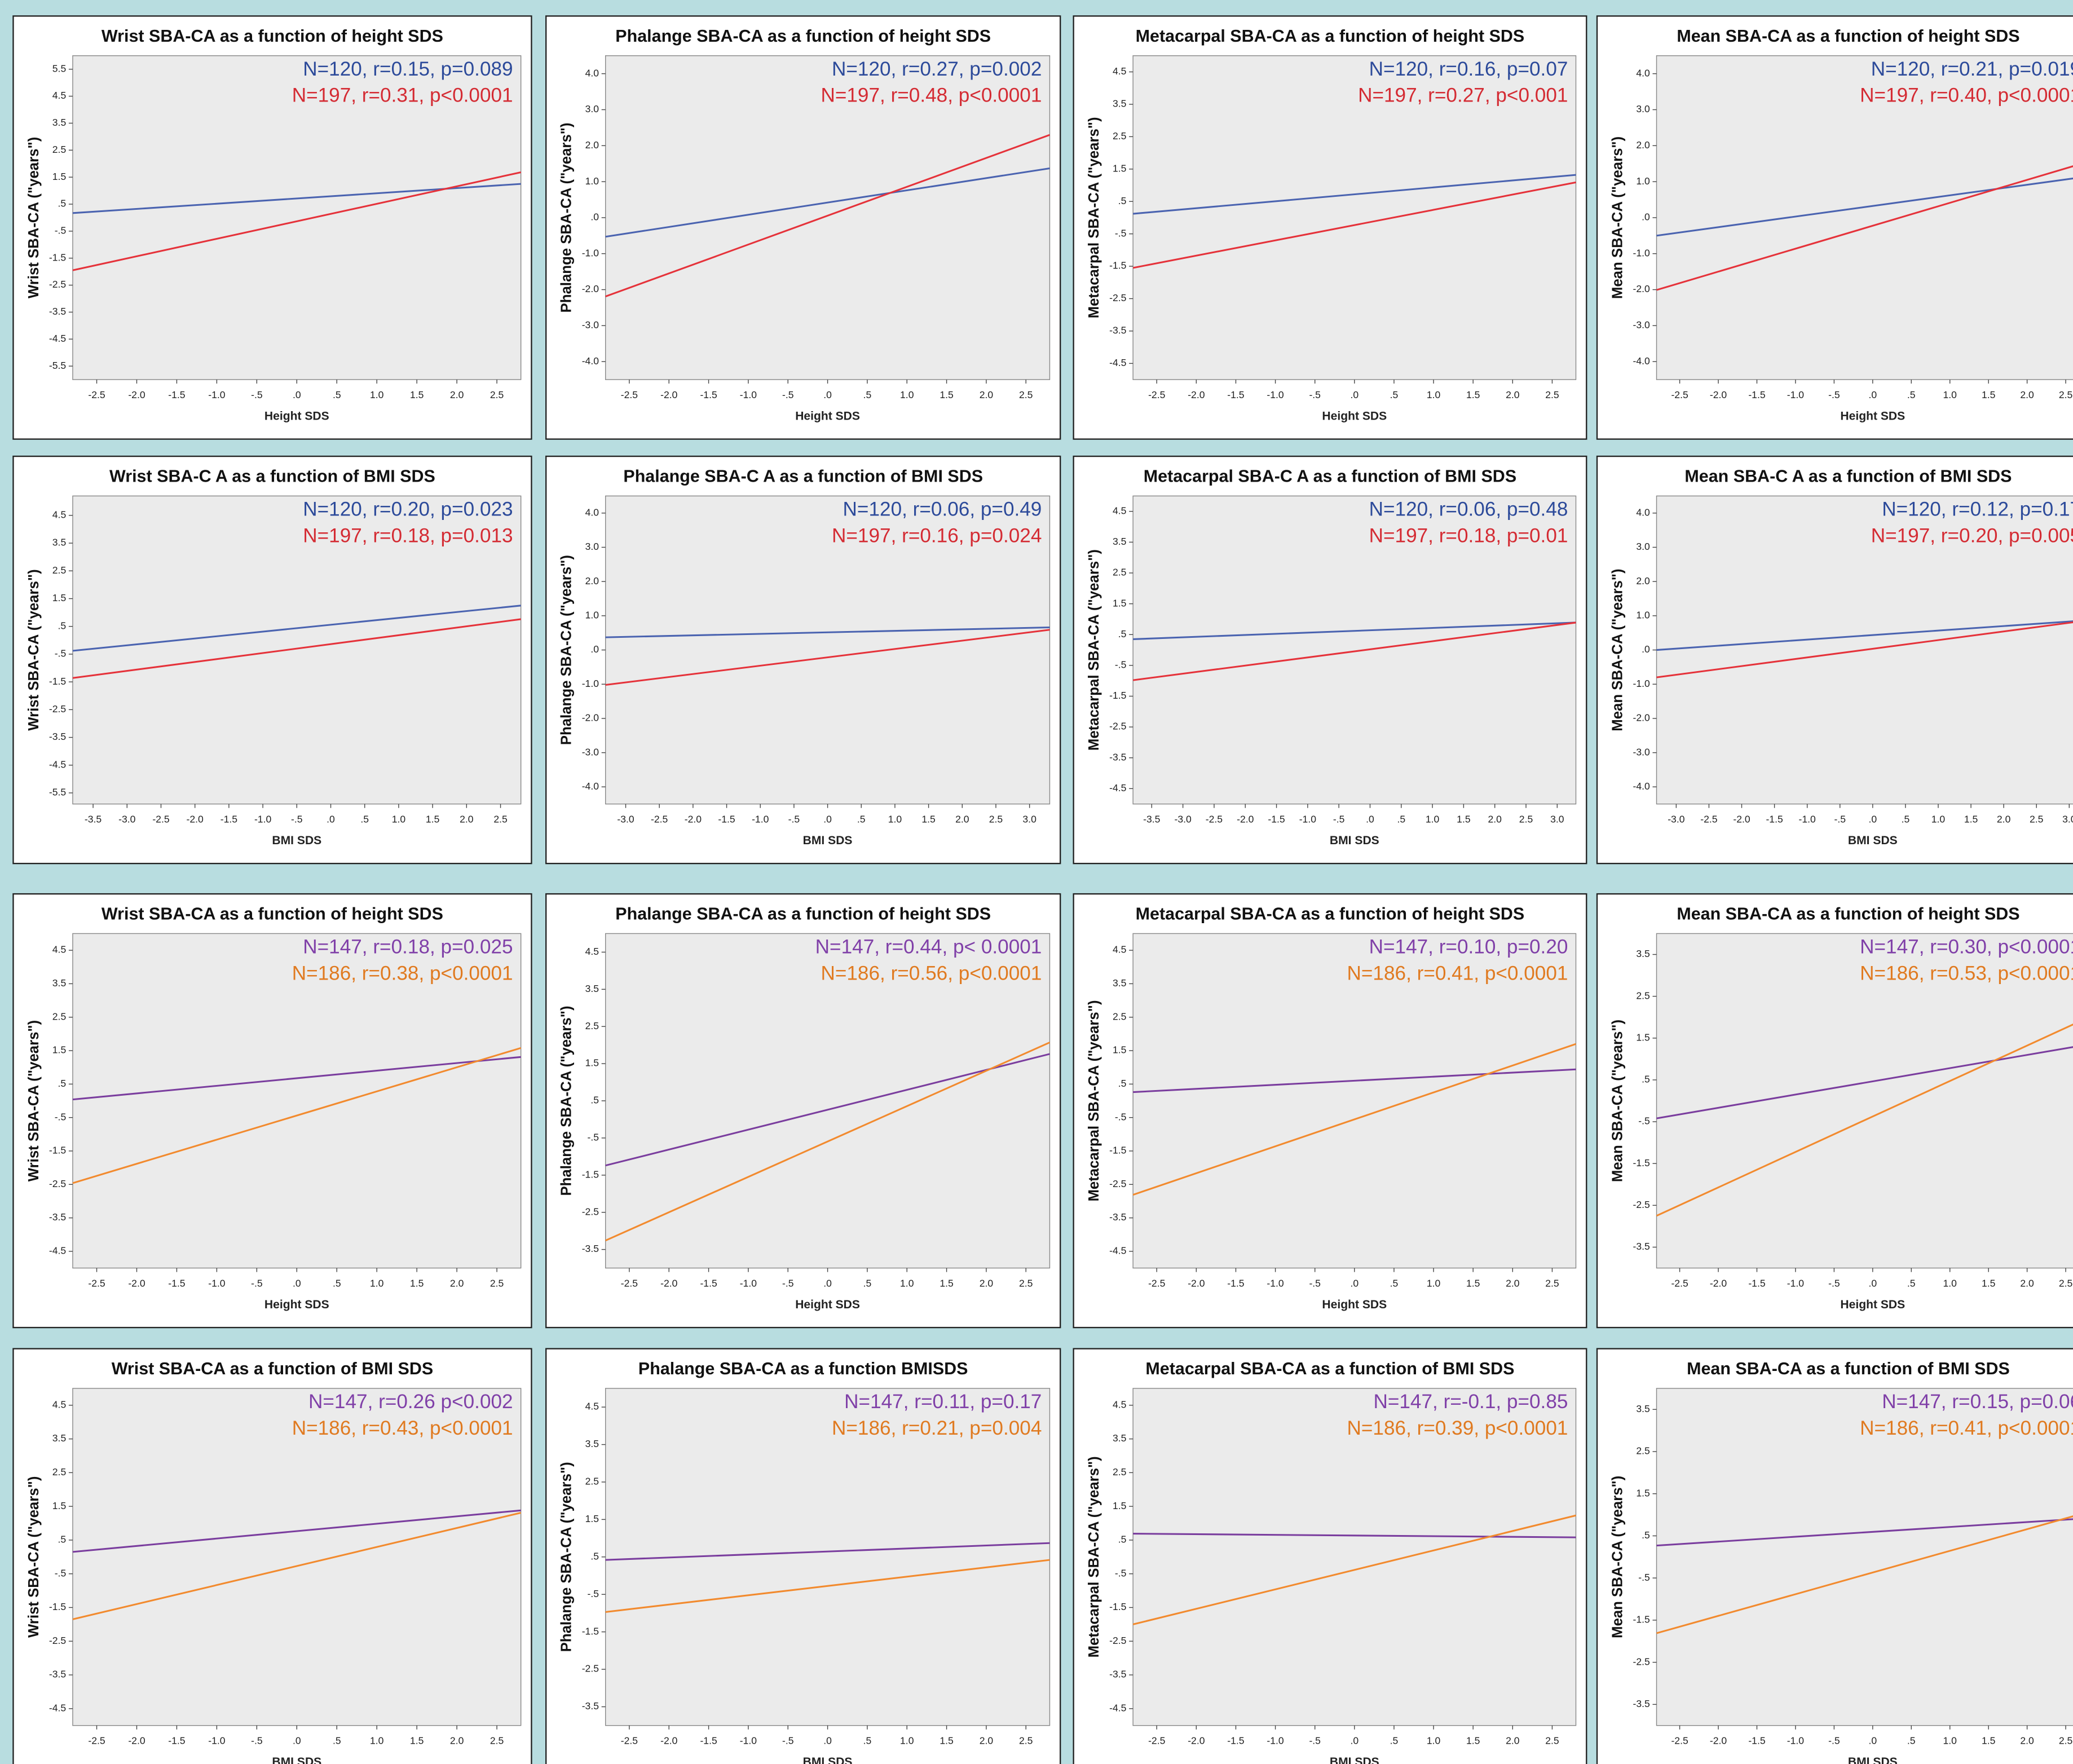 The height and width of the screenshot is (1764, 2073). What do you see at coordinates (402, 96) in the screenshot?
I see `stats-annotation: N=197, r=0.31, p<0.0001` at bounding box center [402, 96].